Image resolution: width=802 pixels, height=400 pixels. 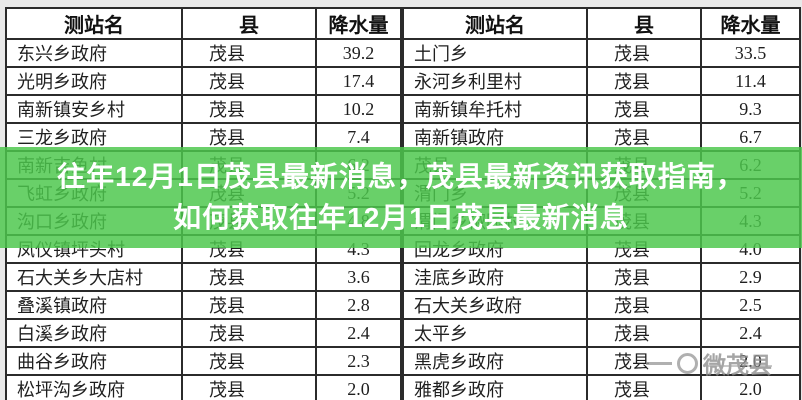 I want to click on table-row: 洼底乡政府 茂县 2.9, so click(x=601, y=277).